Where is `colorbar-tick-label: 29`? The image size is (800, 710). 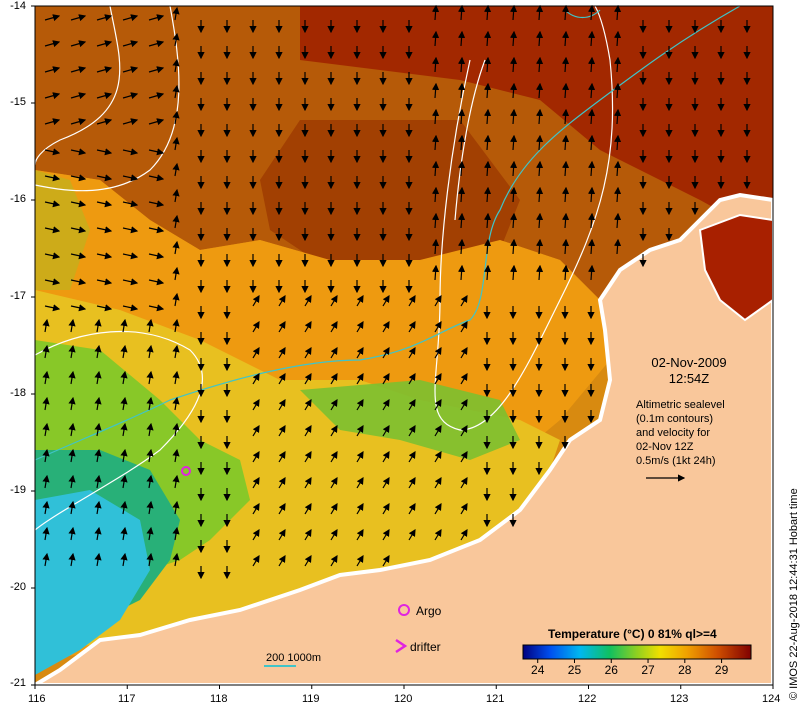
colorbar-tick-label: 29 is located at coordinates (722, 670).